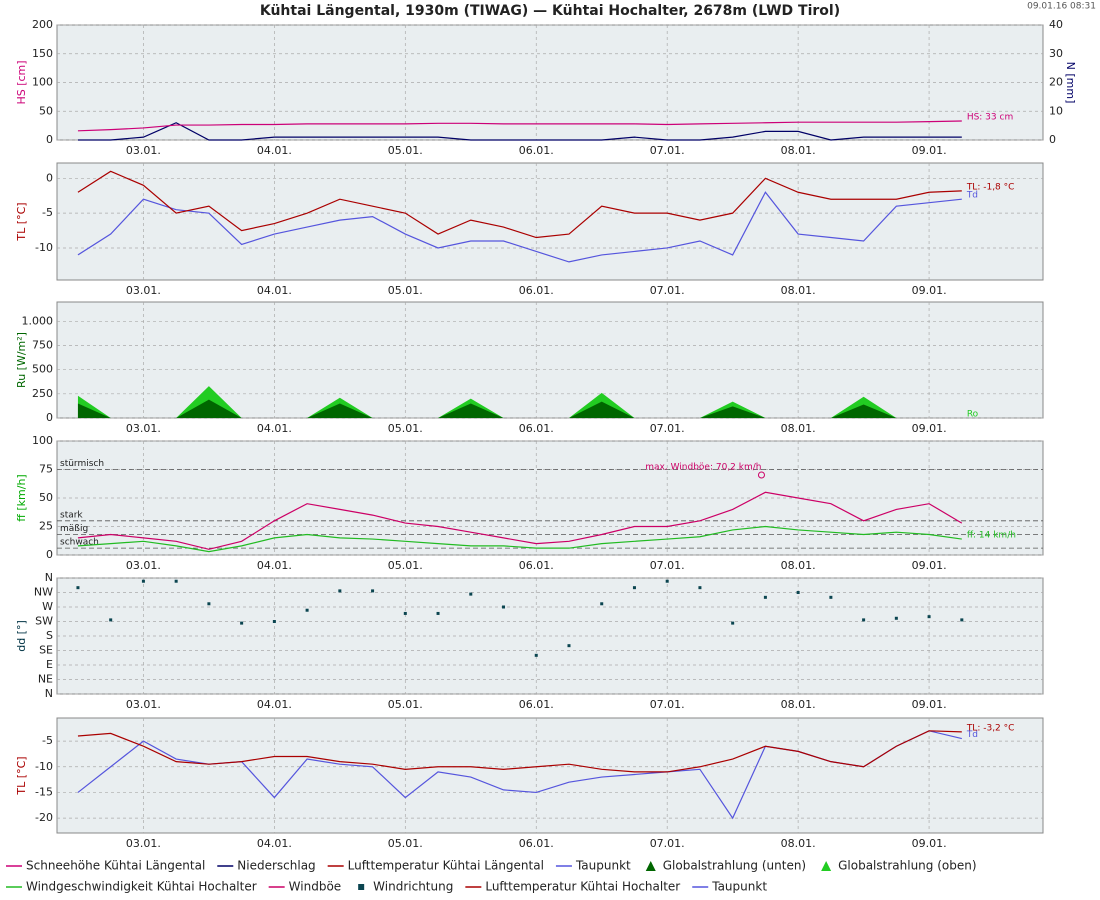 This screenshot has height=900, width=1100. What do you see at coordinates (42, 369) in the screenshot?
I see `y-tick-label: 500` at bounding box center [42, 369].